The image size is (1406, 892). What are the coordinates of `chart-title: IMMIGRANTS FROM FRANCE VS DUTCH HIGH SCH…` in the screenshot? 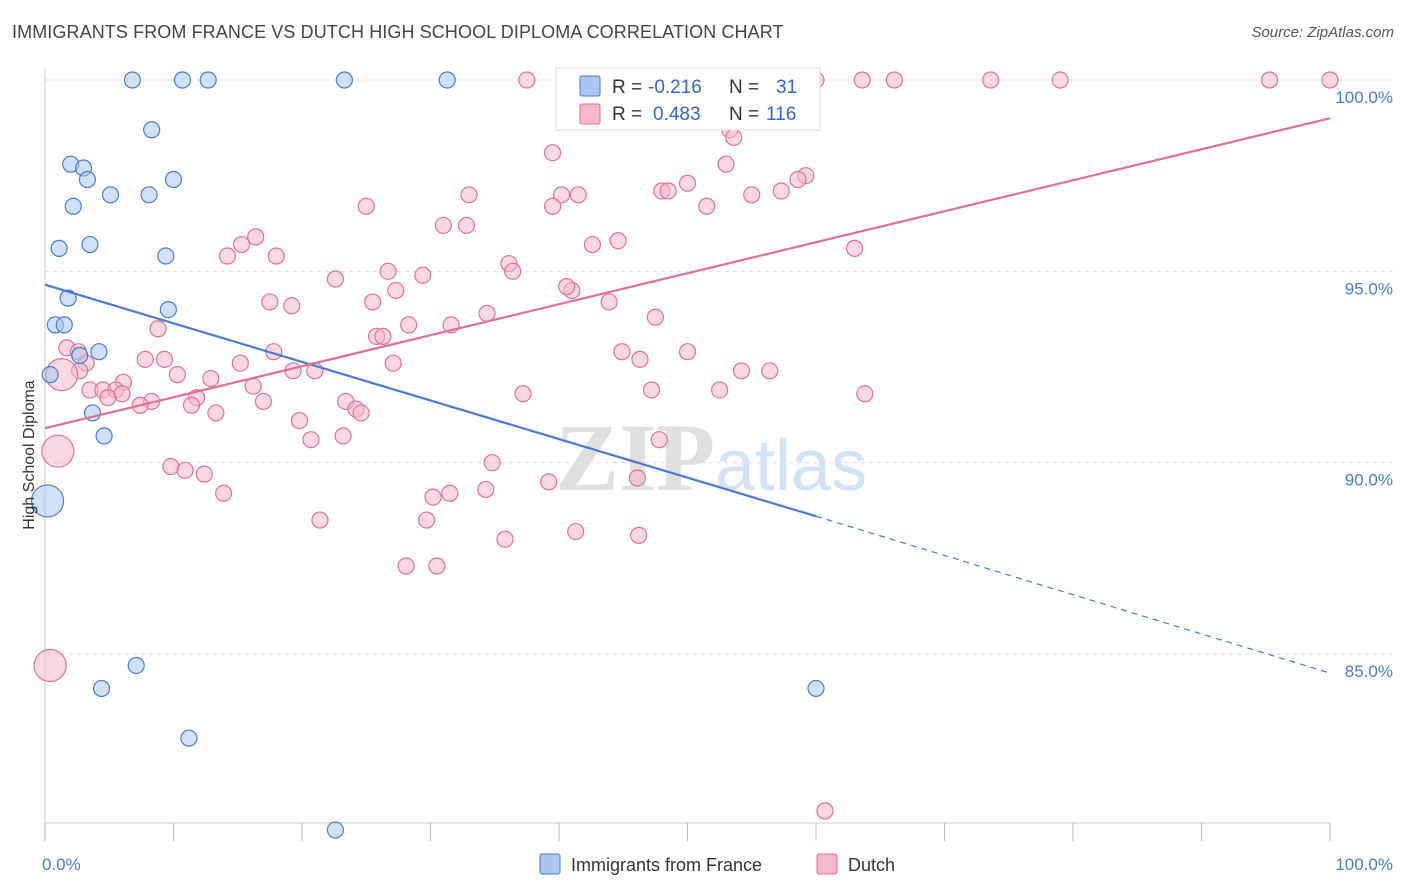 It's located at (398, 32).